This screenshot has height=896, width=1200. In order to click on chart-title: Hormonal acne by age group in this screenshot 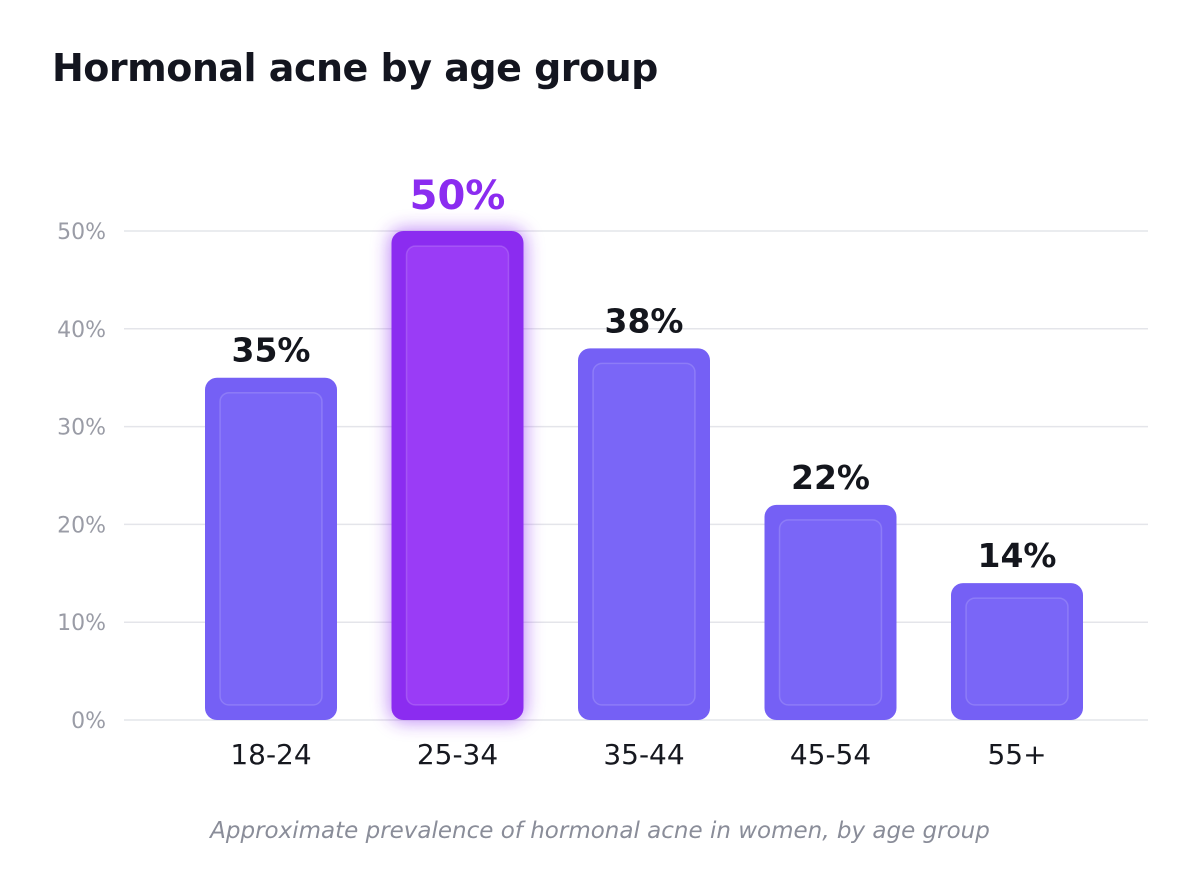, I will do `click(355, 68)`.